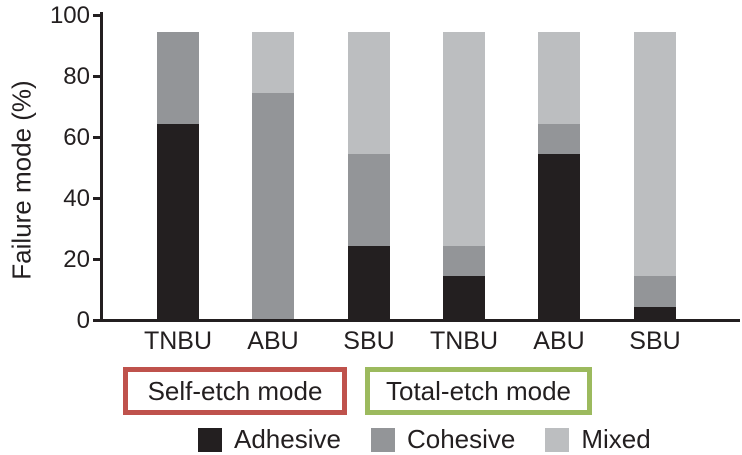  What do you see at coordinates (273, 206) in the screenshot?
I see `bar-2-segment-cohesive` at bounding box center [273, 206].